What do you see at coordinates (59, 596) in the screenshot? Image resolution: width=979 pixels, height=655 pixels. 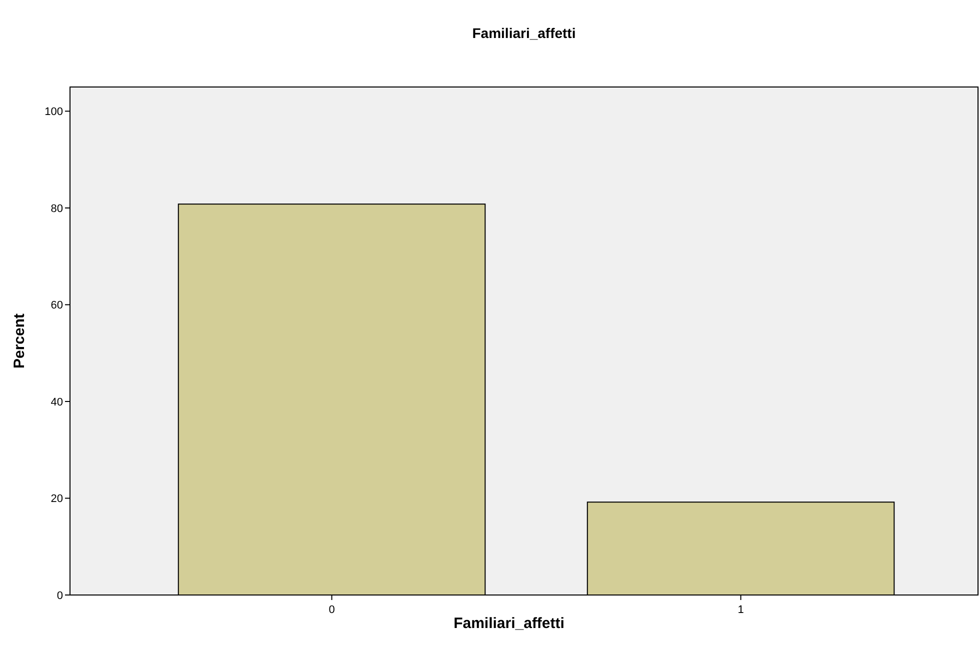 I see `y-tick-label: 0` at bounding box center [59, 596].